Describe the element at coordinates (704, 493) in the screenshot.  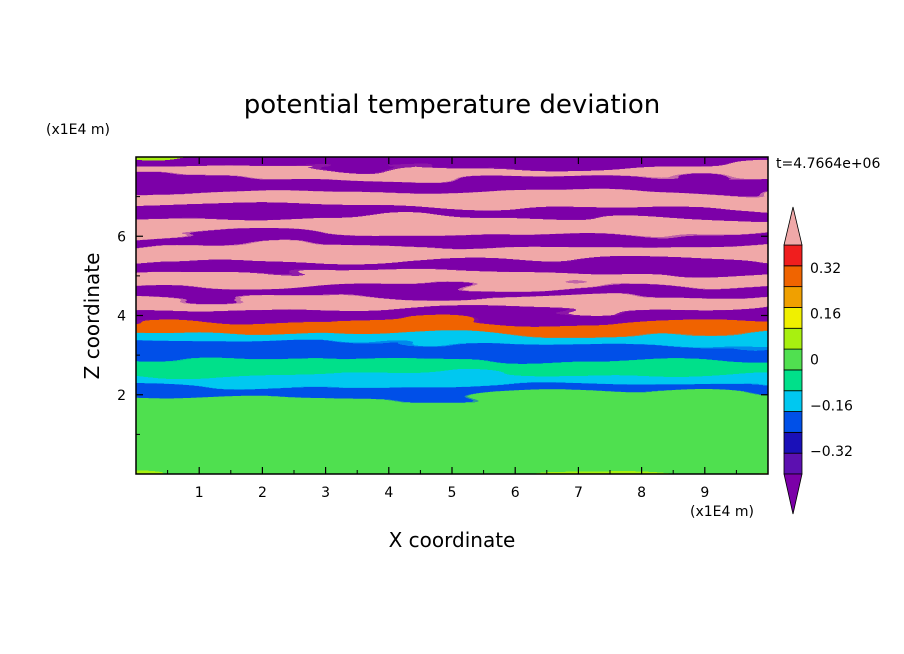
I see `x-tick-label: 9` at that location.